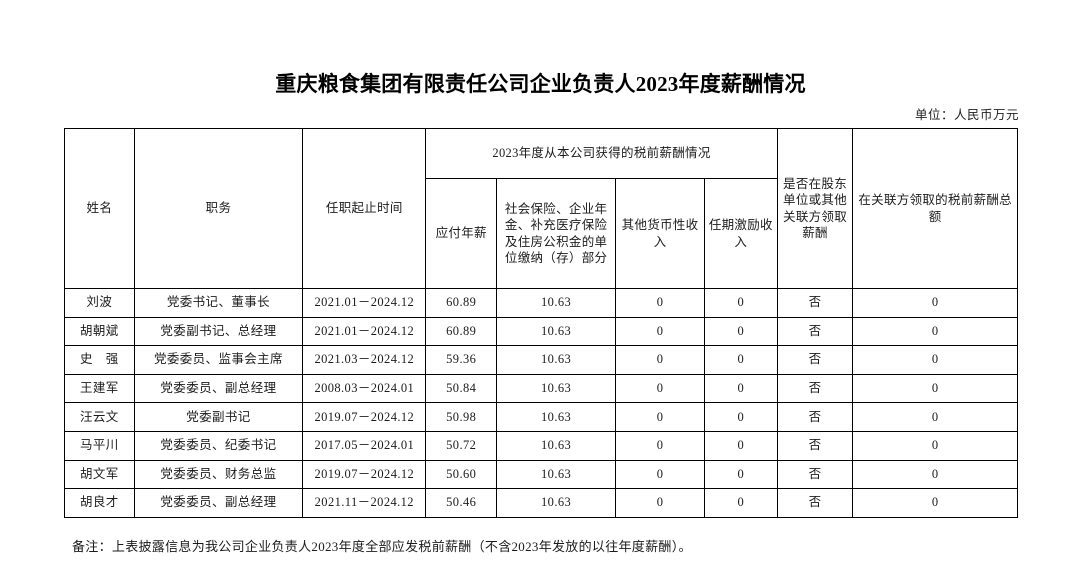 Image resolution: width=1081 pixels, height=583 pixels. Describe the element at coordinates (218, 417) in the screenshot. I see `cell-position: 党委副书记` at that location.